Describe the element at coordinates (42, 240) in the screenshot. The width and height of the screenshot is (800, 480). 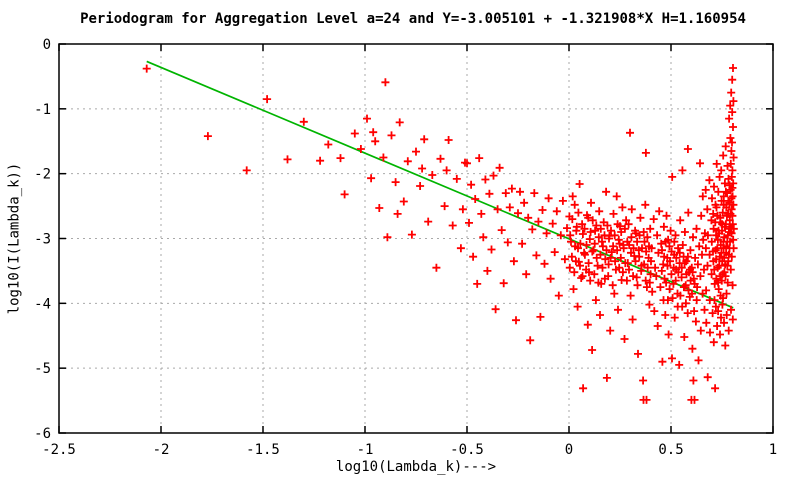
I see `y-tick-label: -3` at that location.